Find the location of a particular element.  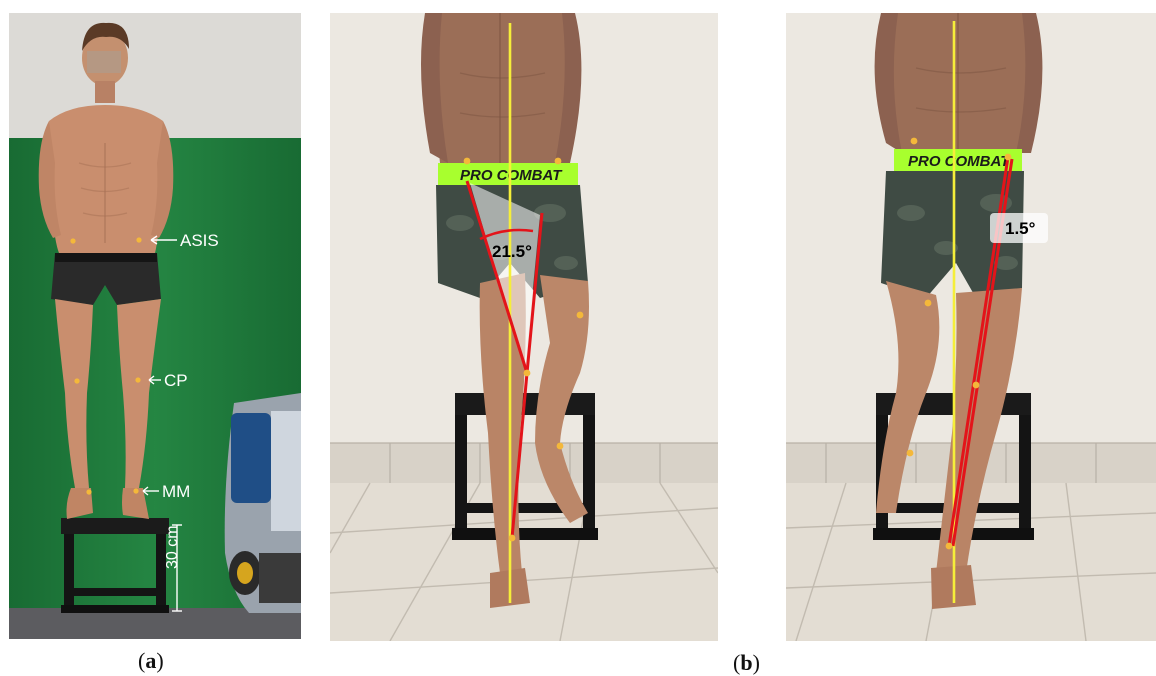

left-angle-value: 21.5° is located at coordinates (512, 251).